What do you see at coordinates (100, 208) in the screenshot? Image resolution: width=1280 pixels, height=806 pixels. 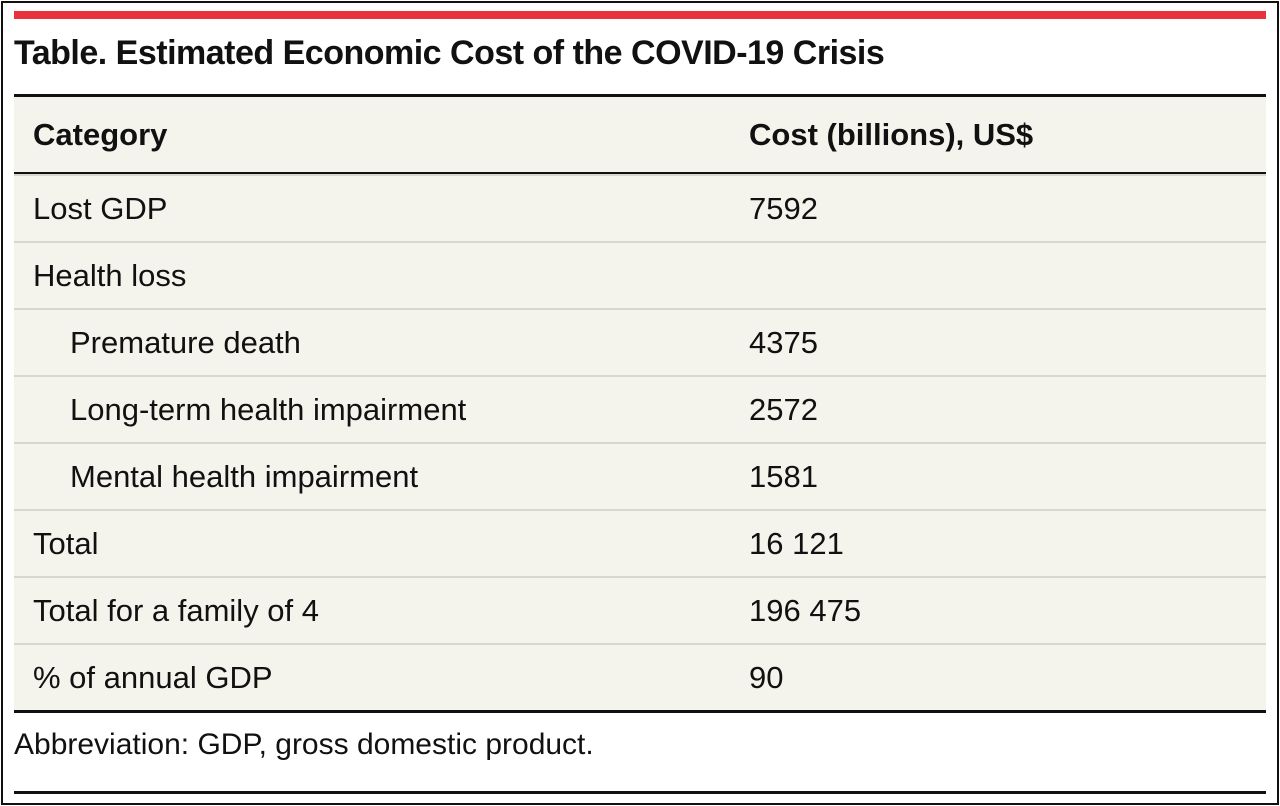 I see `cell-category: Lost GDP` at bounding box center [100, 208].